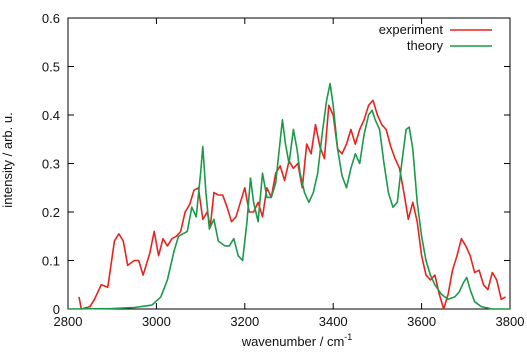 The width and height of the screenshot is (527, 354). I want to click on y-axis-label: intensity / arb. u., so click(7, 159).